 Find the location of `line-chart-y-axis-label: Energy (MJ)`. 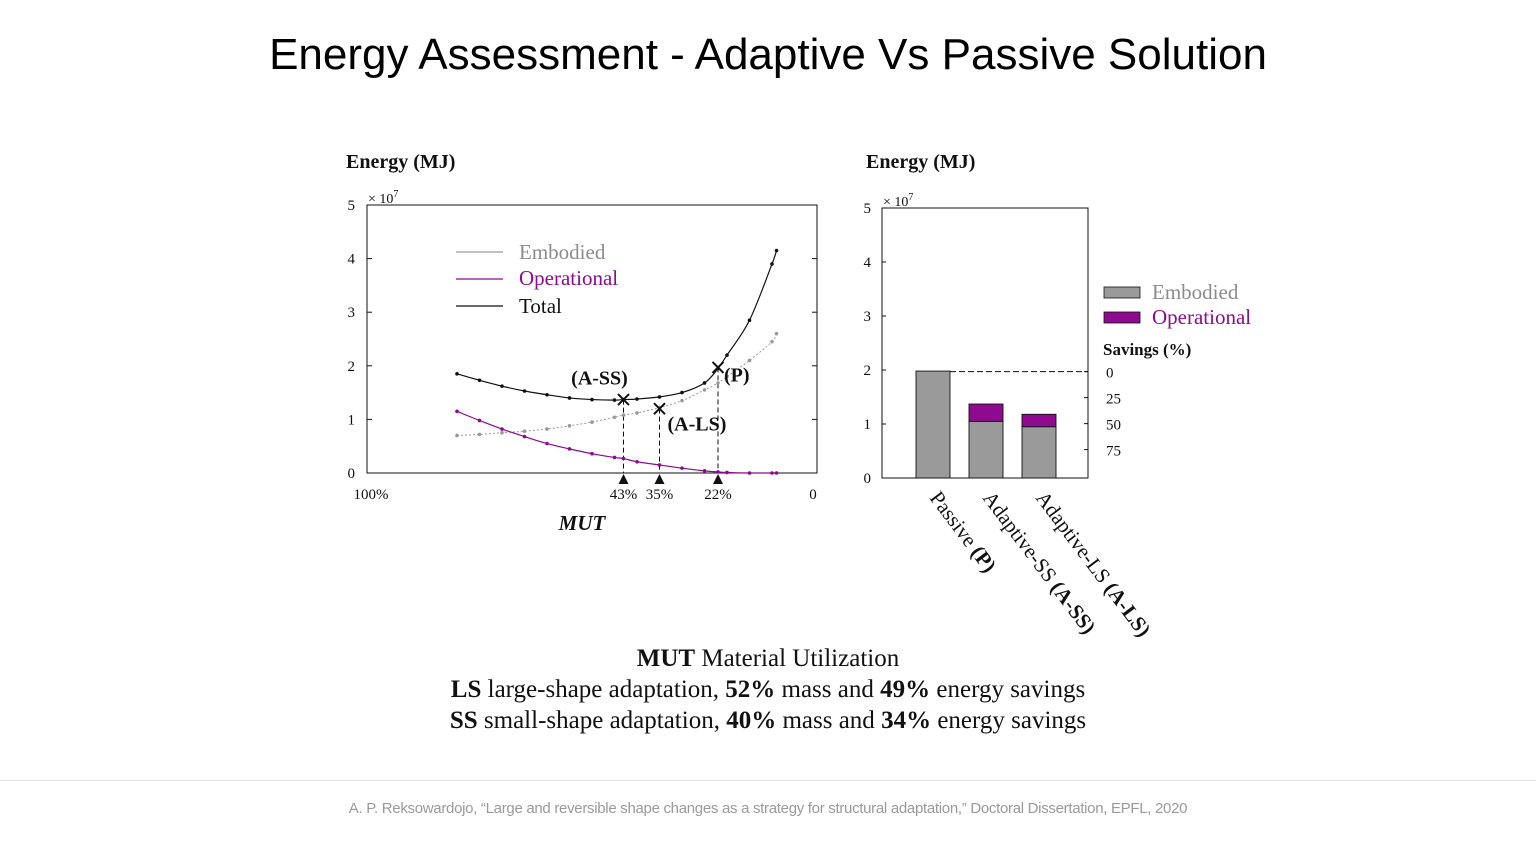

line-chart-y-axis-label: Energy (MJ) is located at coordinates (400, 162).